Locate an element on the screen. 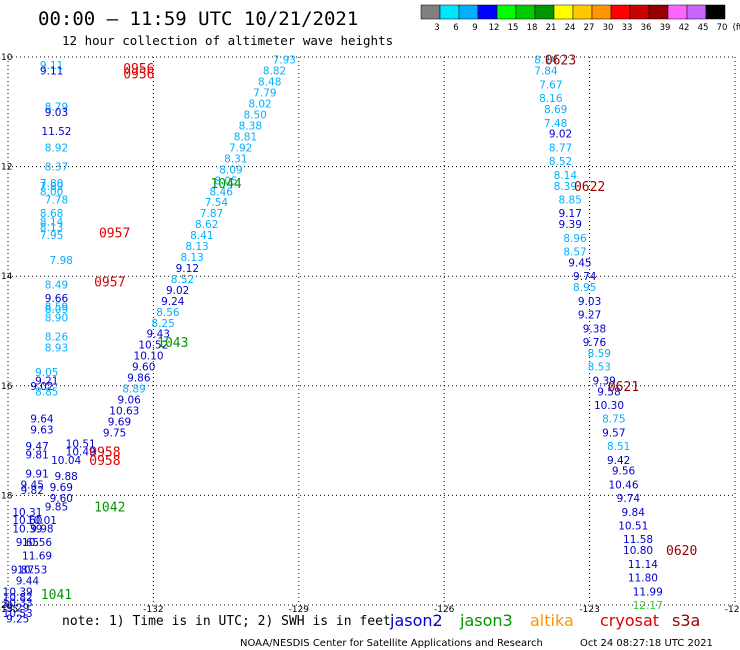  timestamp-text: Oct 24 08:27:18 UTC 2021 is located at coordinates (646, 643).